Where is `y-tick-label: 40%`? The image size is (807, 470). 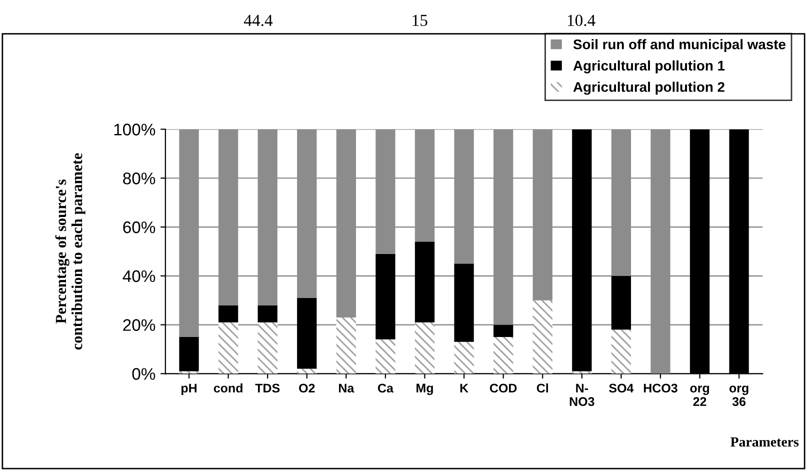
y-tick-label: 40% is located at coordinates (139, 276).